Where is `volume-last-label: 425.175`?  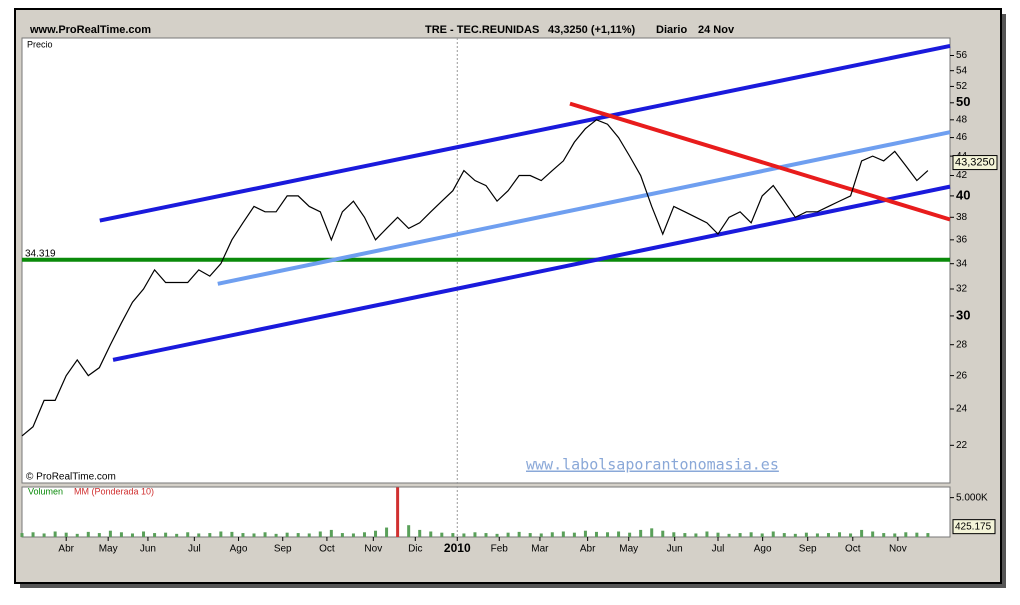
volume-last-label: 425.175 is located at coordinates (973, 526).